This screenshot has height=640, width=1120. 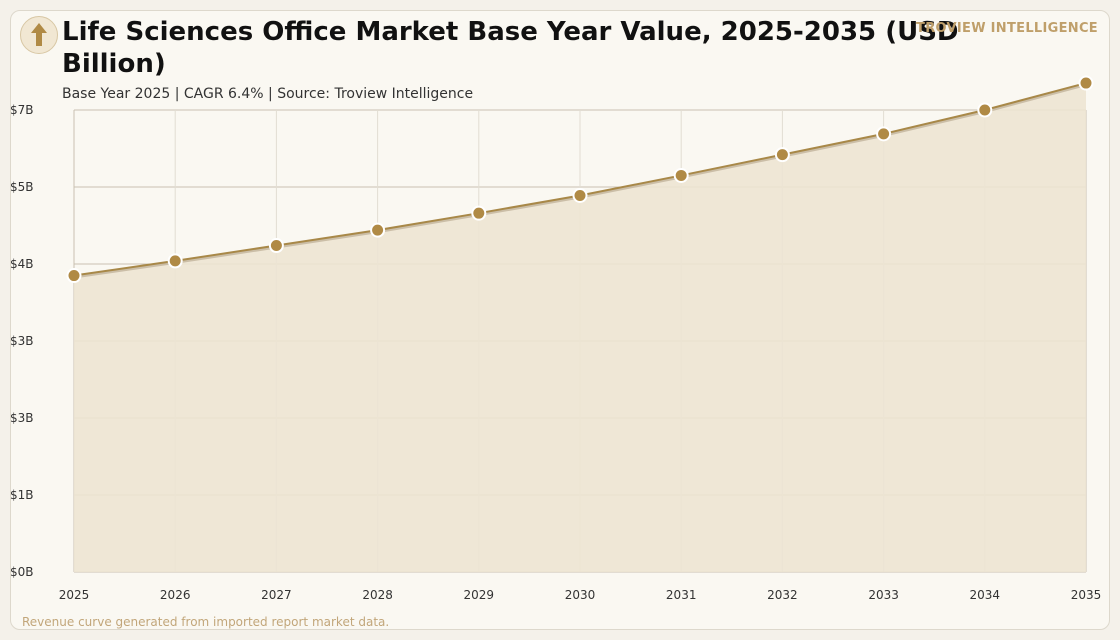 I want to click on x-tick-label: 2027, so click(x=276, y=595).